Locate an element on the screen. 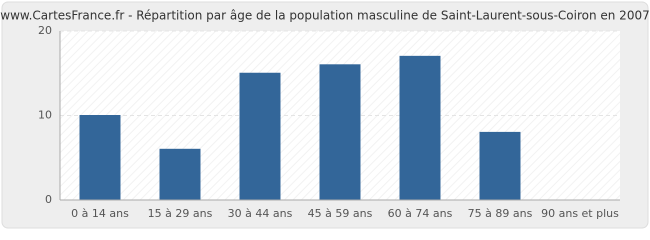 The height and width of the screenshot is (240, 650). x-tick-label: 0 à 14 ans is located at coordinates (100, 213).